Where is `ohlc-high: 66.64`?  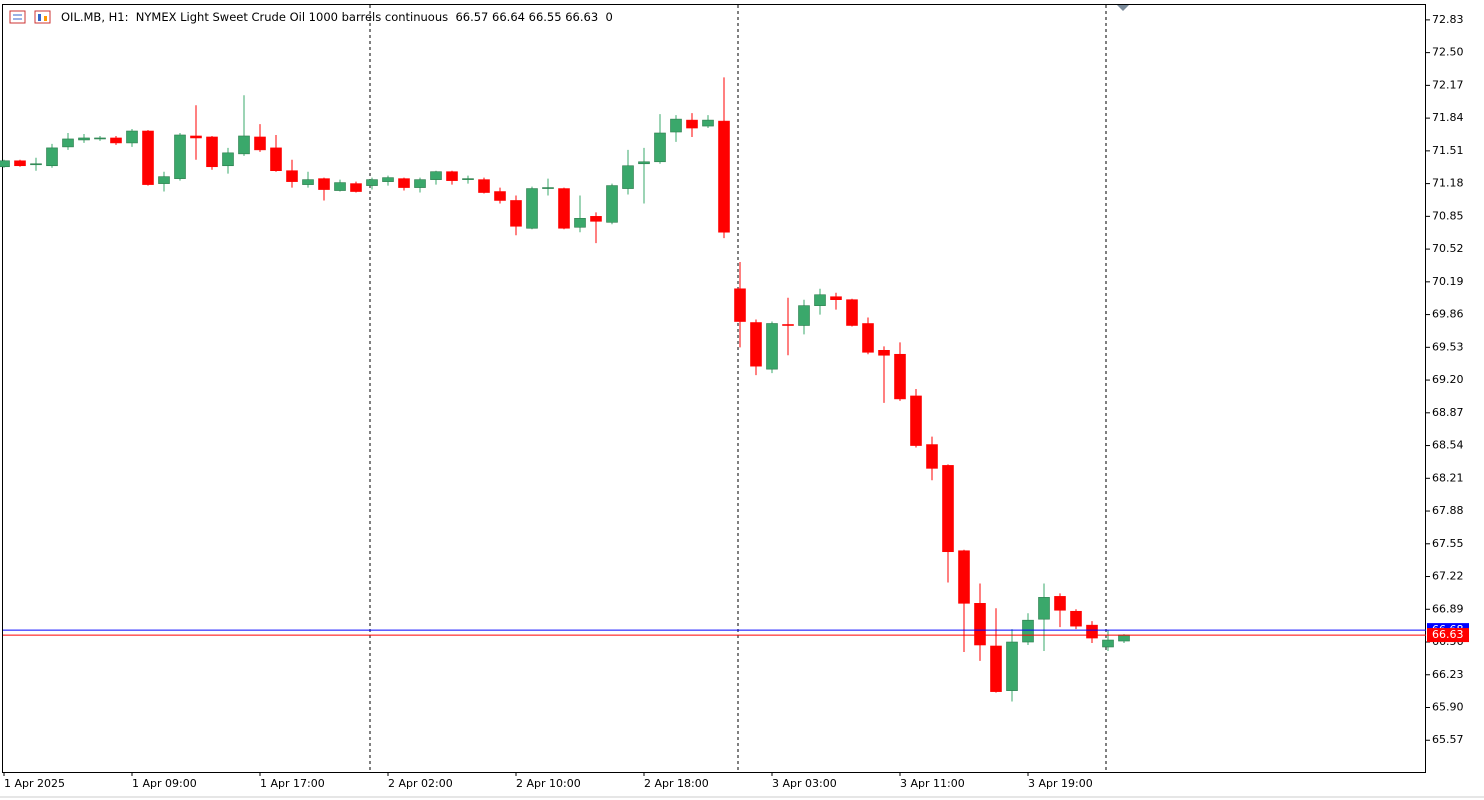 ohlc-high: 66.64 is located at coordinates (508, 17).